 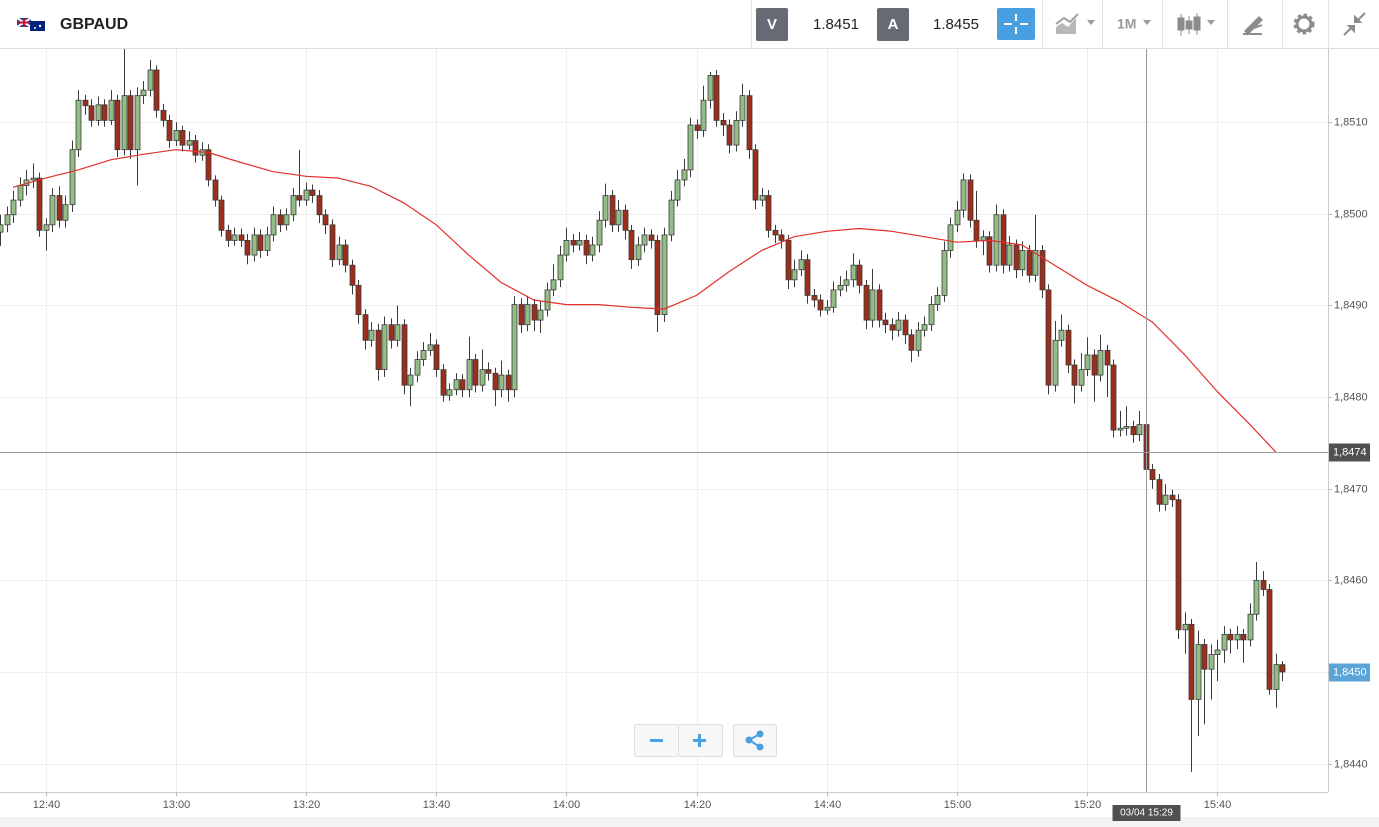 I want to click on draw-tool-button, so click(x=1253, y=25).